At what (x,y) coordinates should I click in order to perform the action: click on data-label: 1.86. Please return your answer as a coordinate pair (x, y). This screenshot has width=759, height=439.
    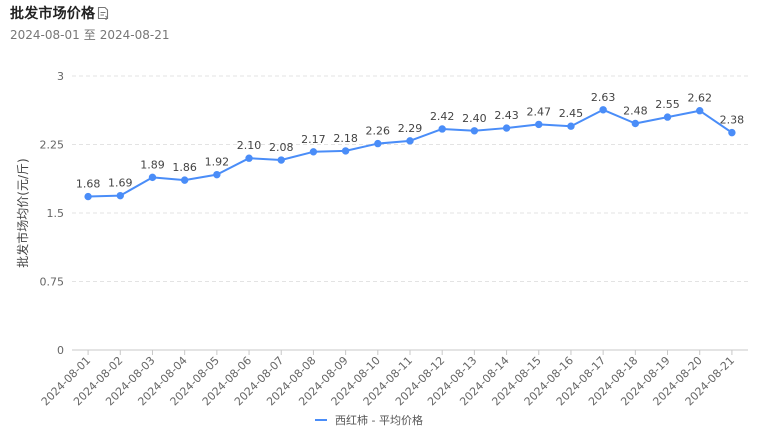
    Looking at the image, I should click on (184, 167).